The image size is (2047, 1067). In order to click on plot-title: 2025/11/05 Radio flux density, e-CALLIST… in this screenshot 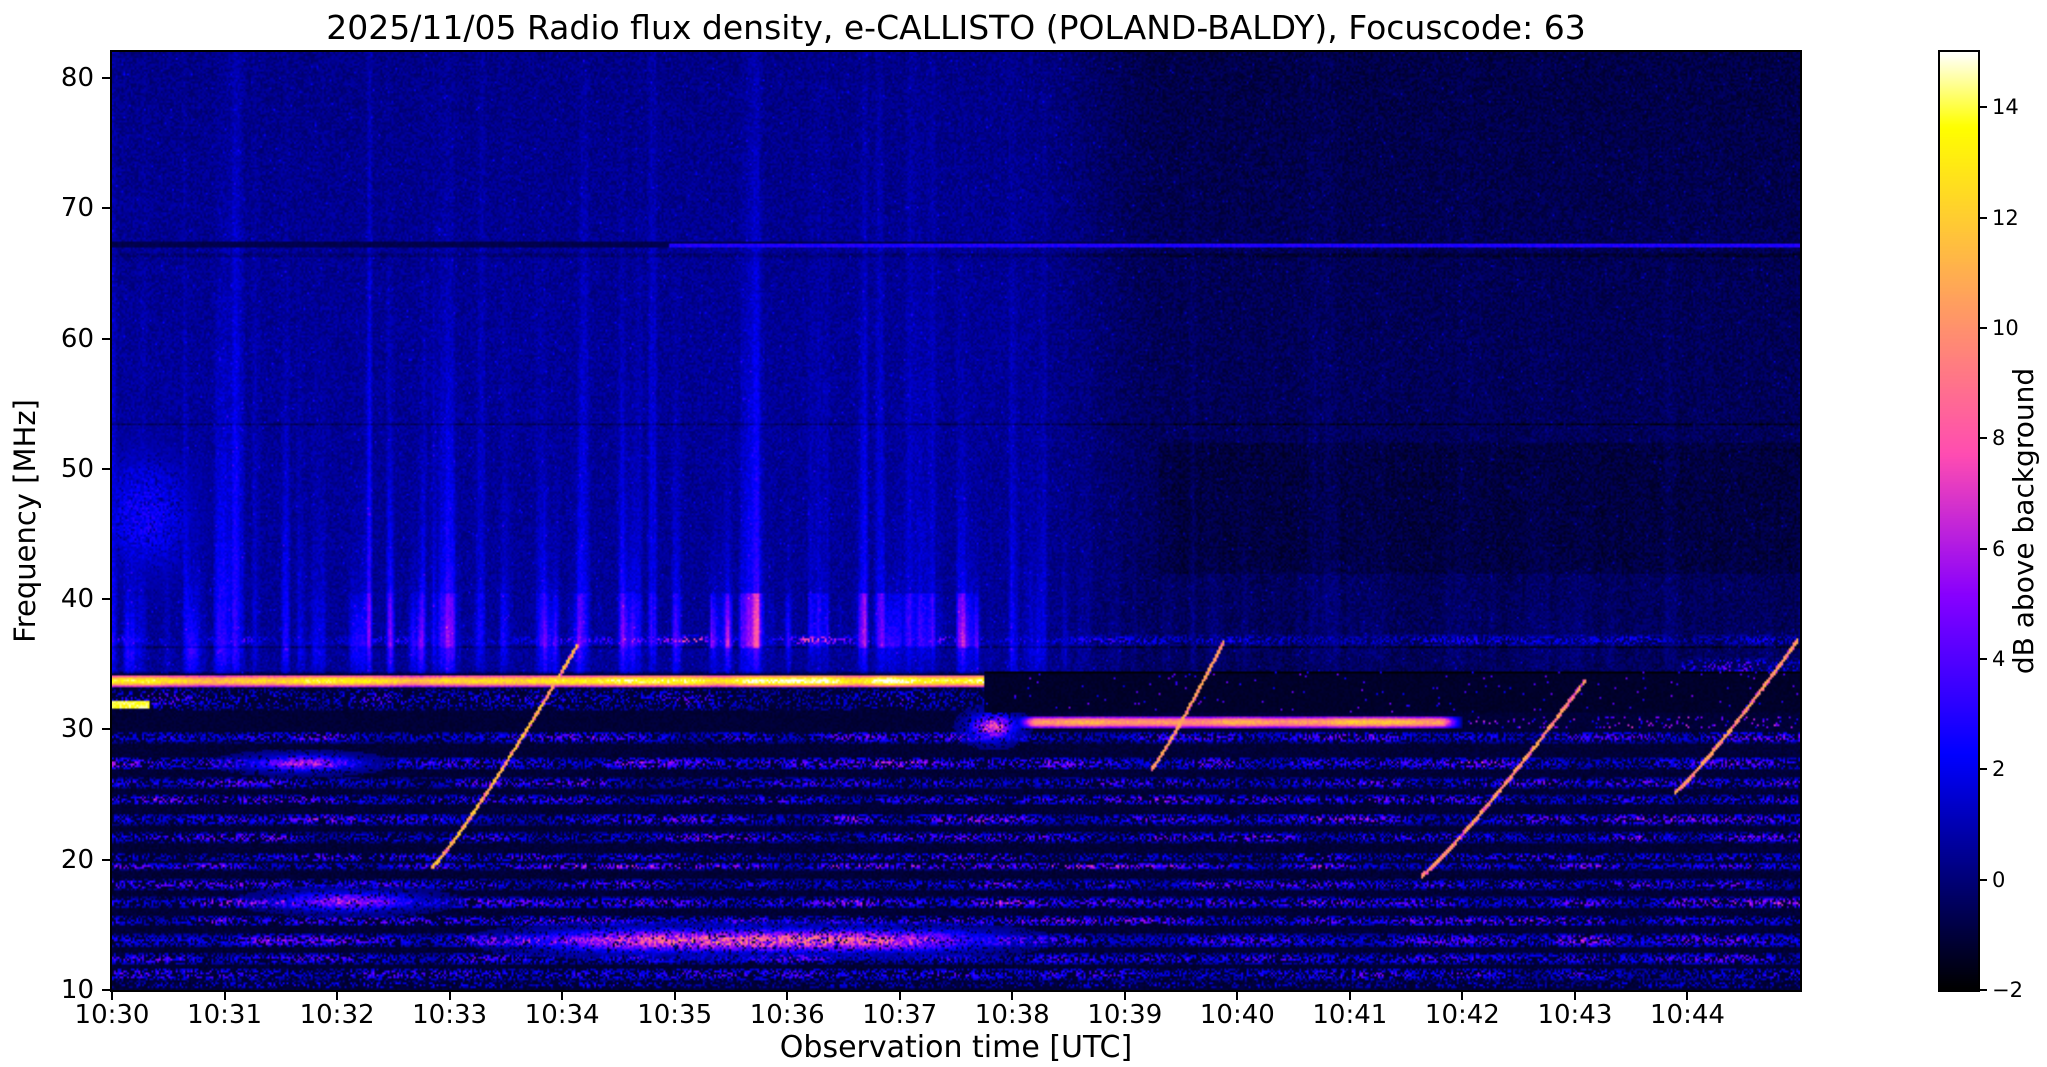, I will do `click(956, 27)`.